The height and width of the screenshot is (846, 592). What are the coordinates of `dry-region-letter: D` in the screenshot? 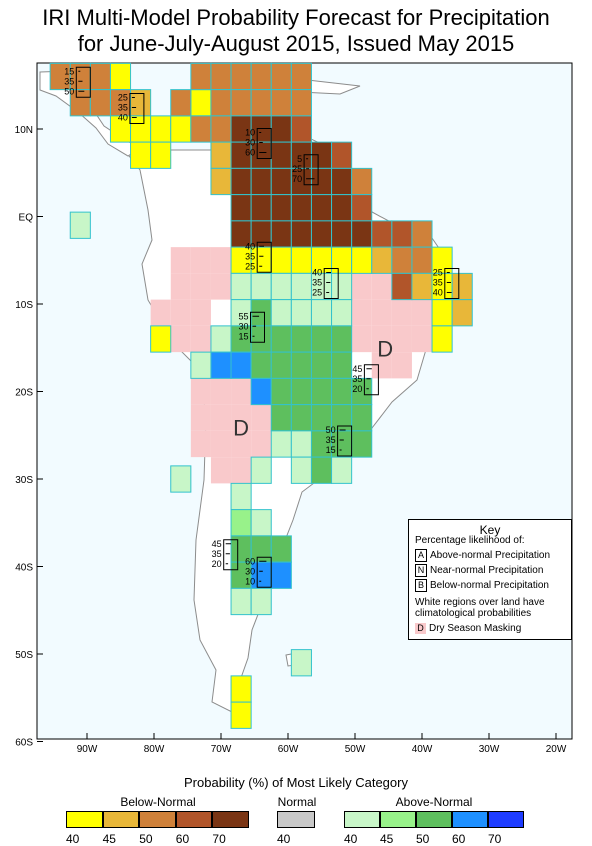 It's located at (385, 349).